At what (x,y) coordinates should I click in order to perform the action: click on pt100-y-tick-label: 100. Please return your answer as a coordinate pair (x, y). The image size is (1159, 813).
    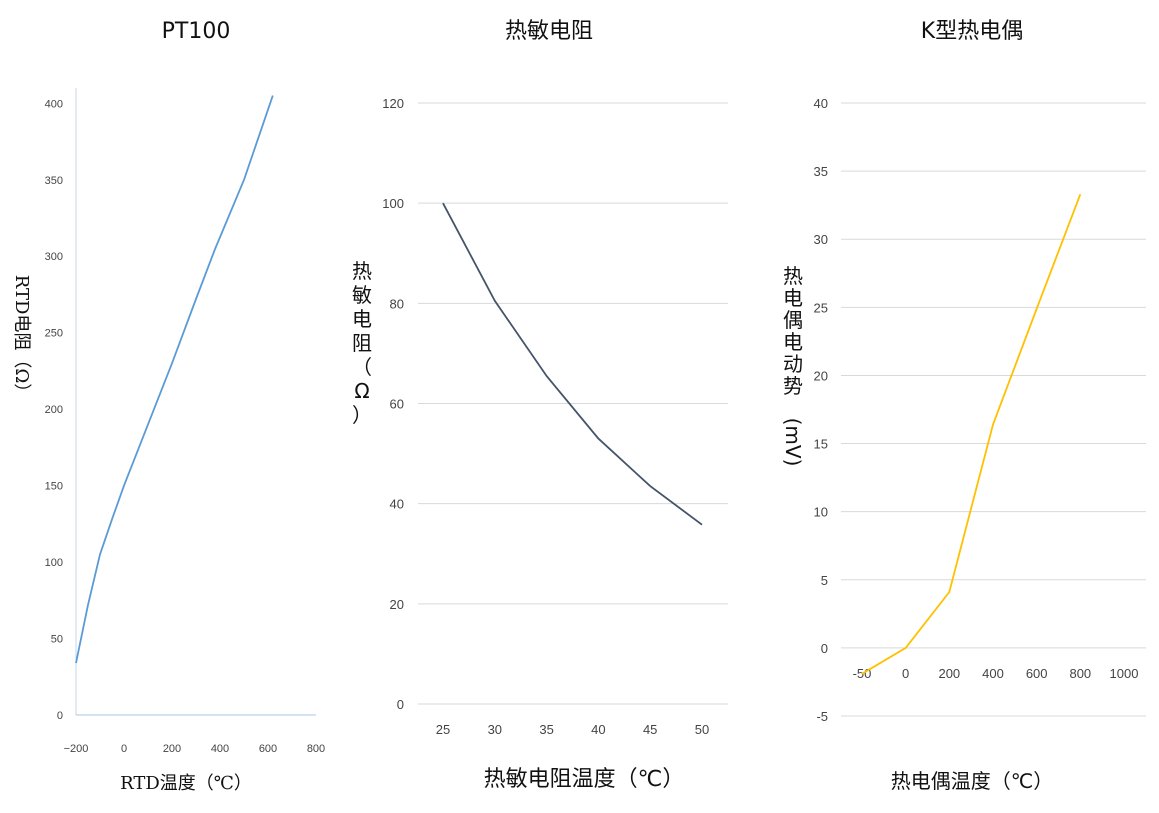
    Looking at the image, I should click on (54, 563).